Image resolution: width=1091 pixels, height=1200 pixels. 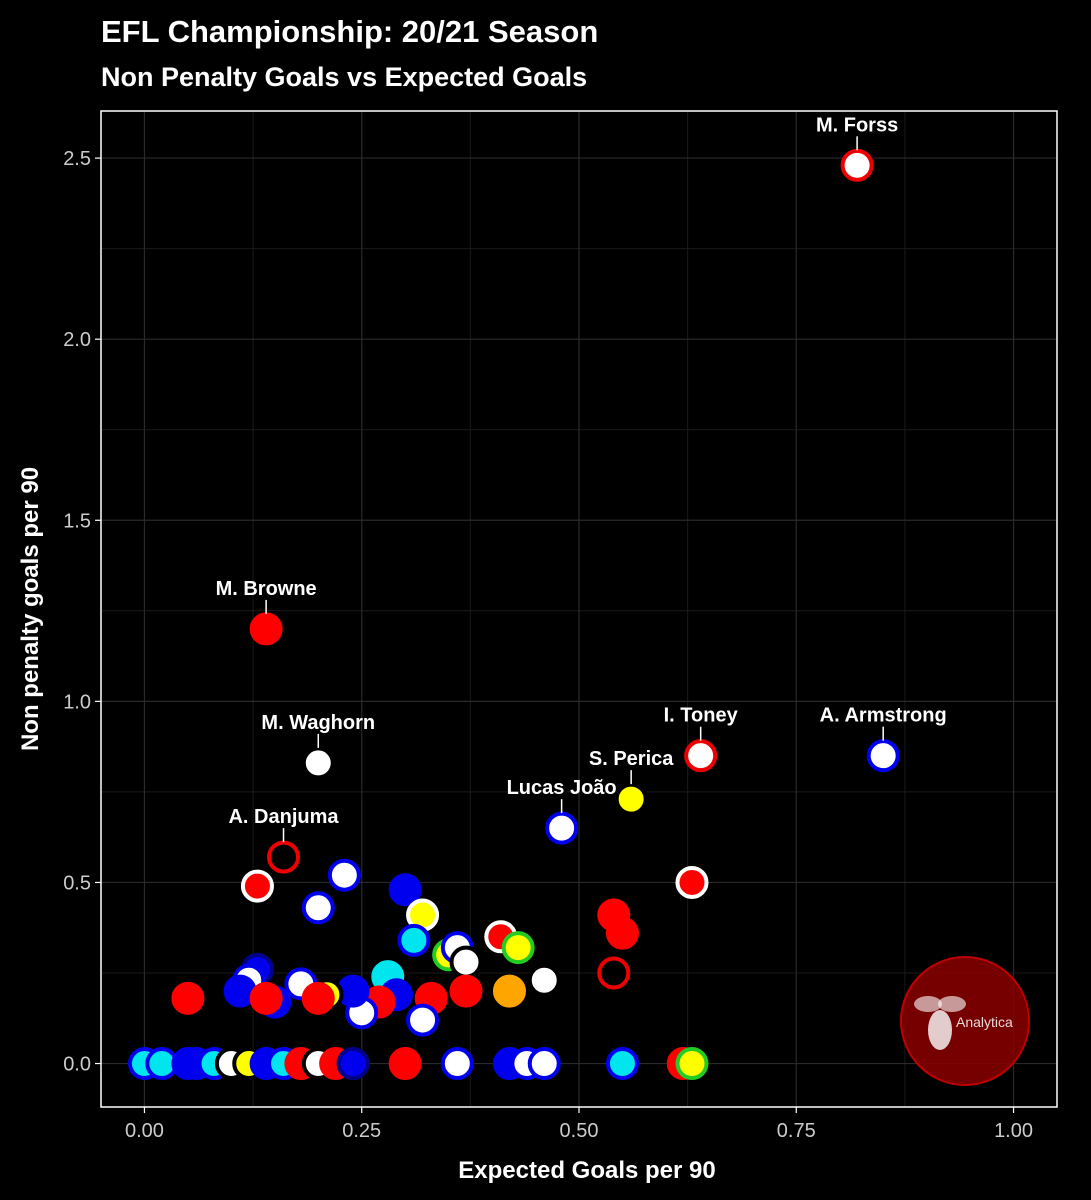 What do you see at coordinates (1013, 1131) in the screenshot?
I see `x-tick-label: 1.00` at bounding box center [1013, 1131].